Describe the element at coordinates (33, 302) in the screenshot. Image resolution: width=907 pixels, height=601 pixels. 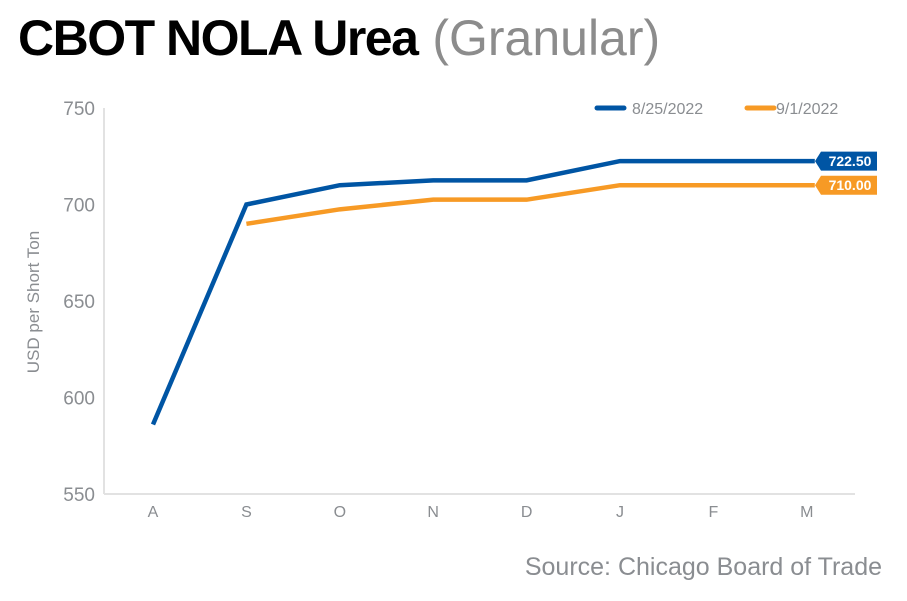
I see `y-axis-label: USD per Short Ton` at that location.